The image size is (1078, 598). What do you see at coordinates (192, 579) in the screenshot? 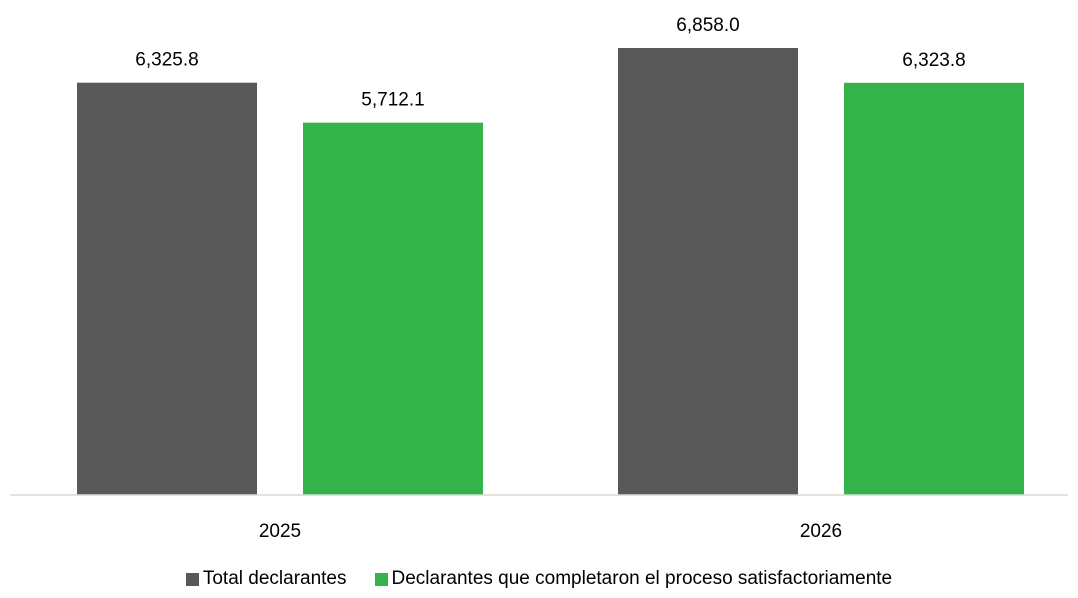
I see `legend-swatch-total` at bounding box center [192, 579].